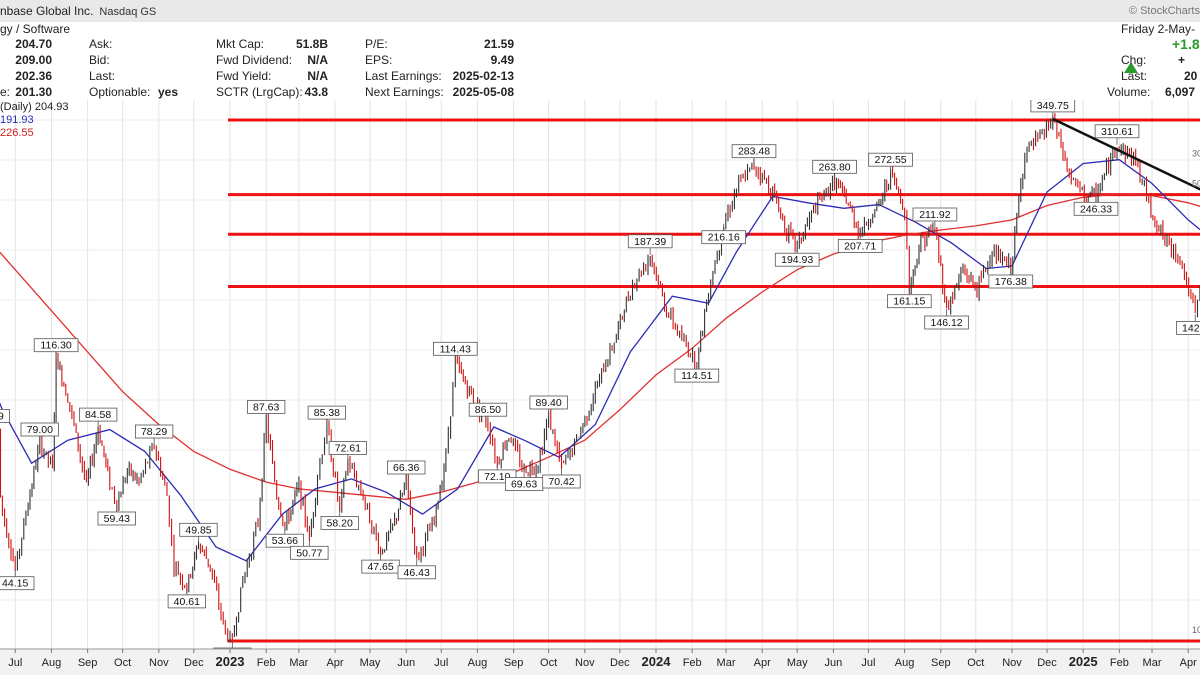 The image size is (1200, 675). Describe the element at coordinates (2, 416) in the screenshot. I see `annotation-label: 84.09` at that location.